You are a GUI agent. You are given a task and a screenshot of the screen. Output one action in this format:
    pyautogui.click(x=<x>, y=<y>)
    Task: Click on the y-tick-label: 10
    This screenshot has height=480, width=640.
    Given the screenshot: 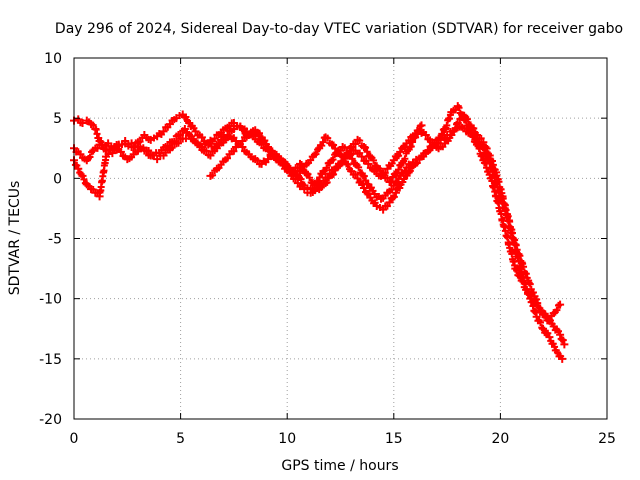 What is the action you would take?
    pyautogui.click(x=53, y=59)
    